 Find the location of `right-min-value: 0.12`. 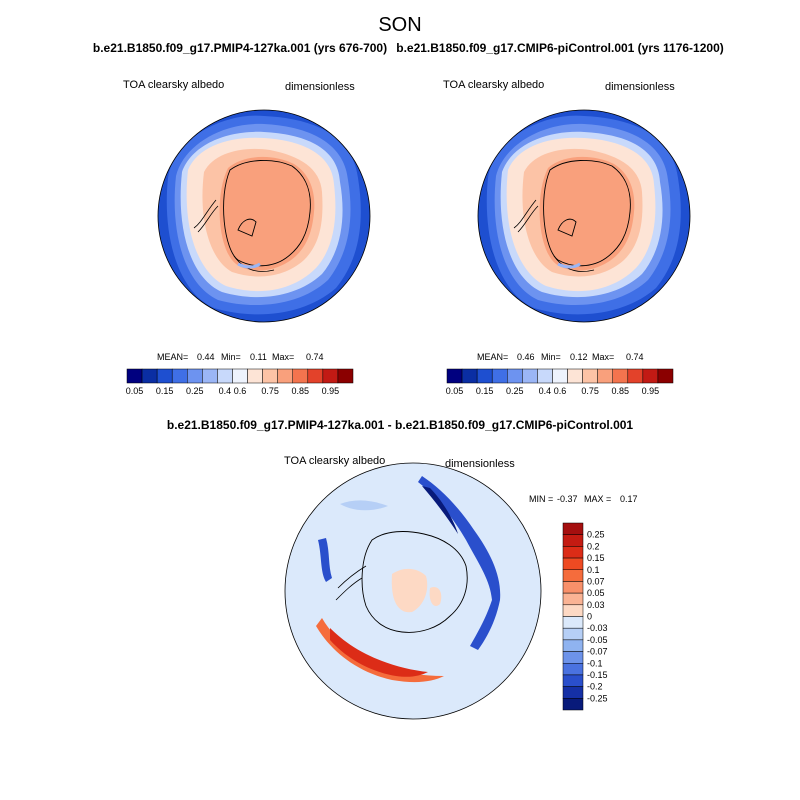

right-min-value: 0.12 is located at coordinates (579, 357).